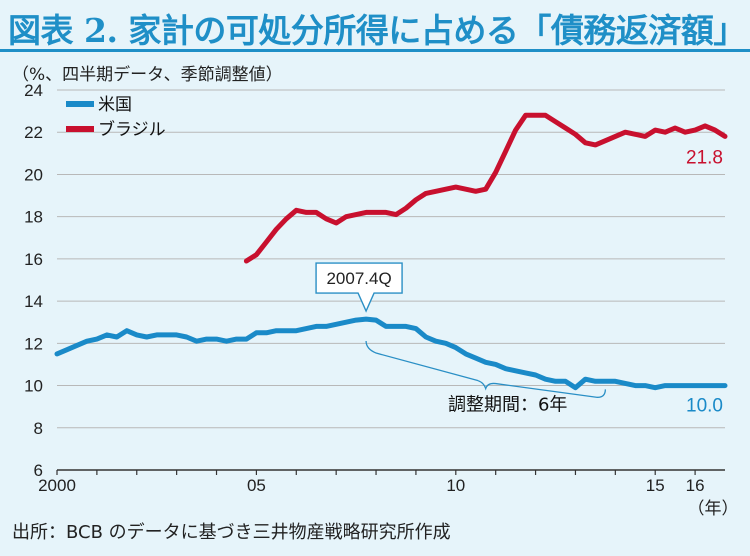 This screenshot has height=556, width=750. What do you see at coordinates (461, 339) in the screenshot?
I see `annotations: 2007.4Q 調整期間：6年` at bounding box center [461, 339].